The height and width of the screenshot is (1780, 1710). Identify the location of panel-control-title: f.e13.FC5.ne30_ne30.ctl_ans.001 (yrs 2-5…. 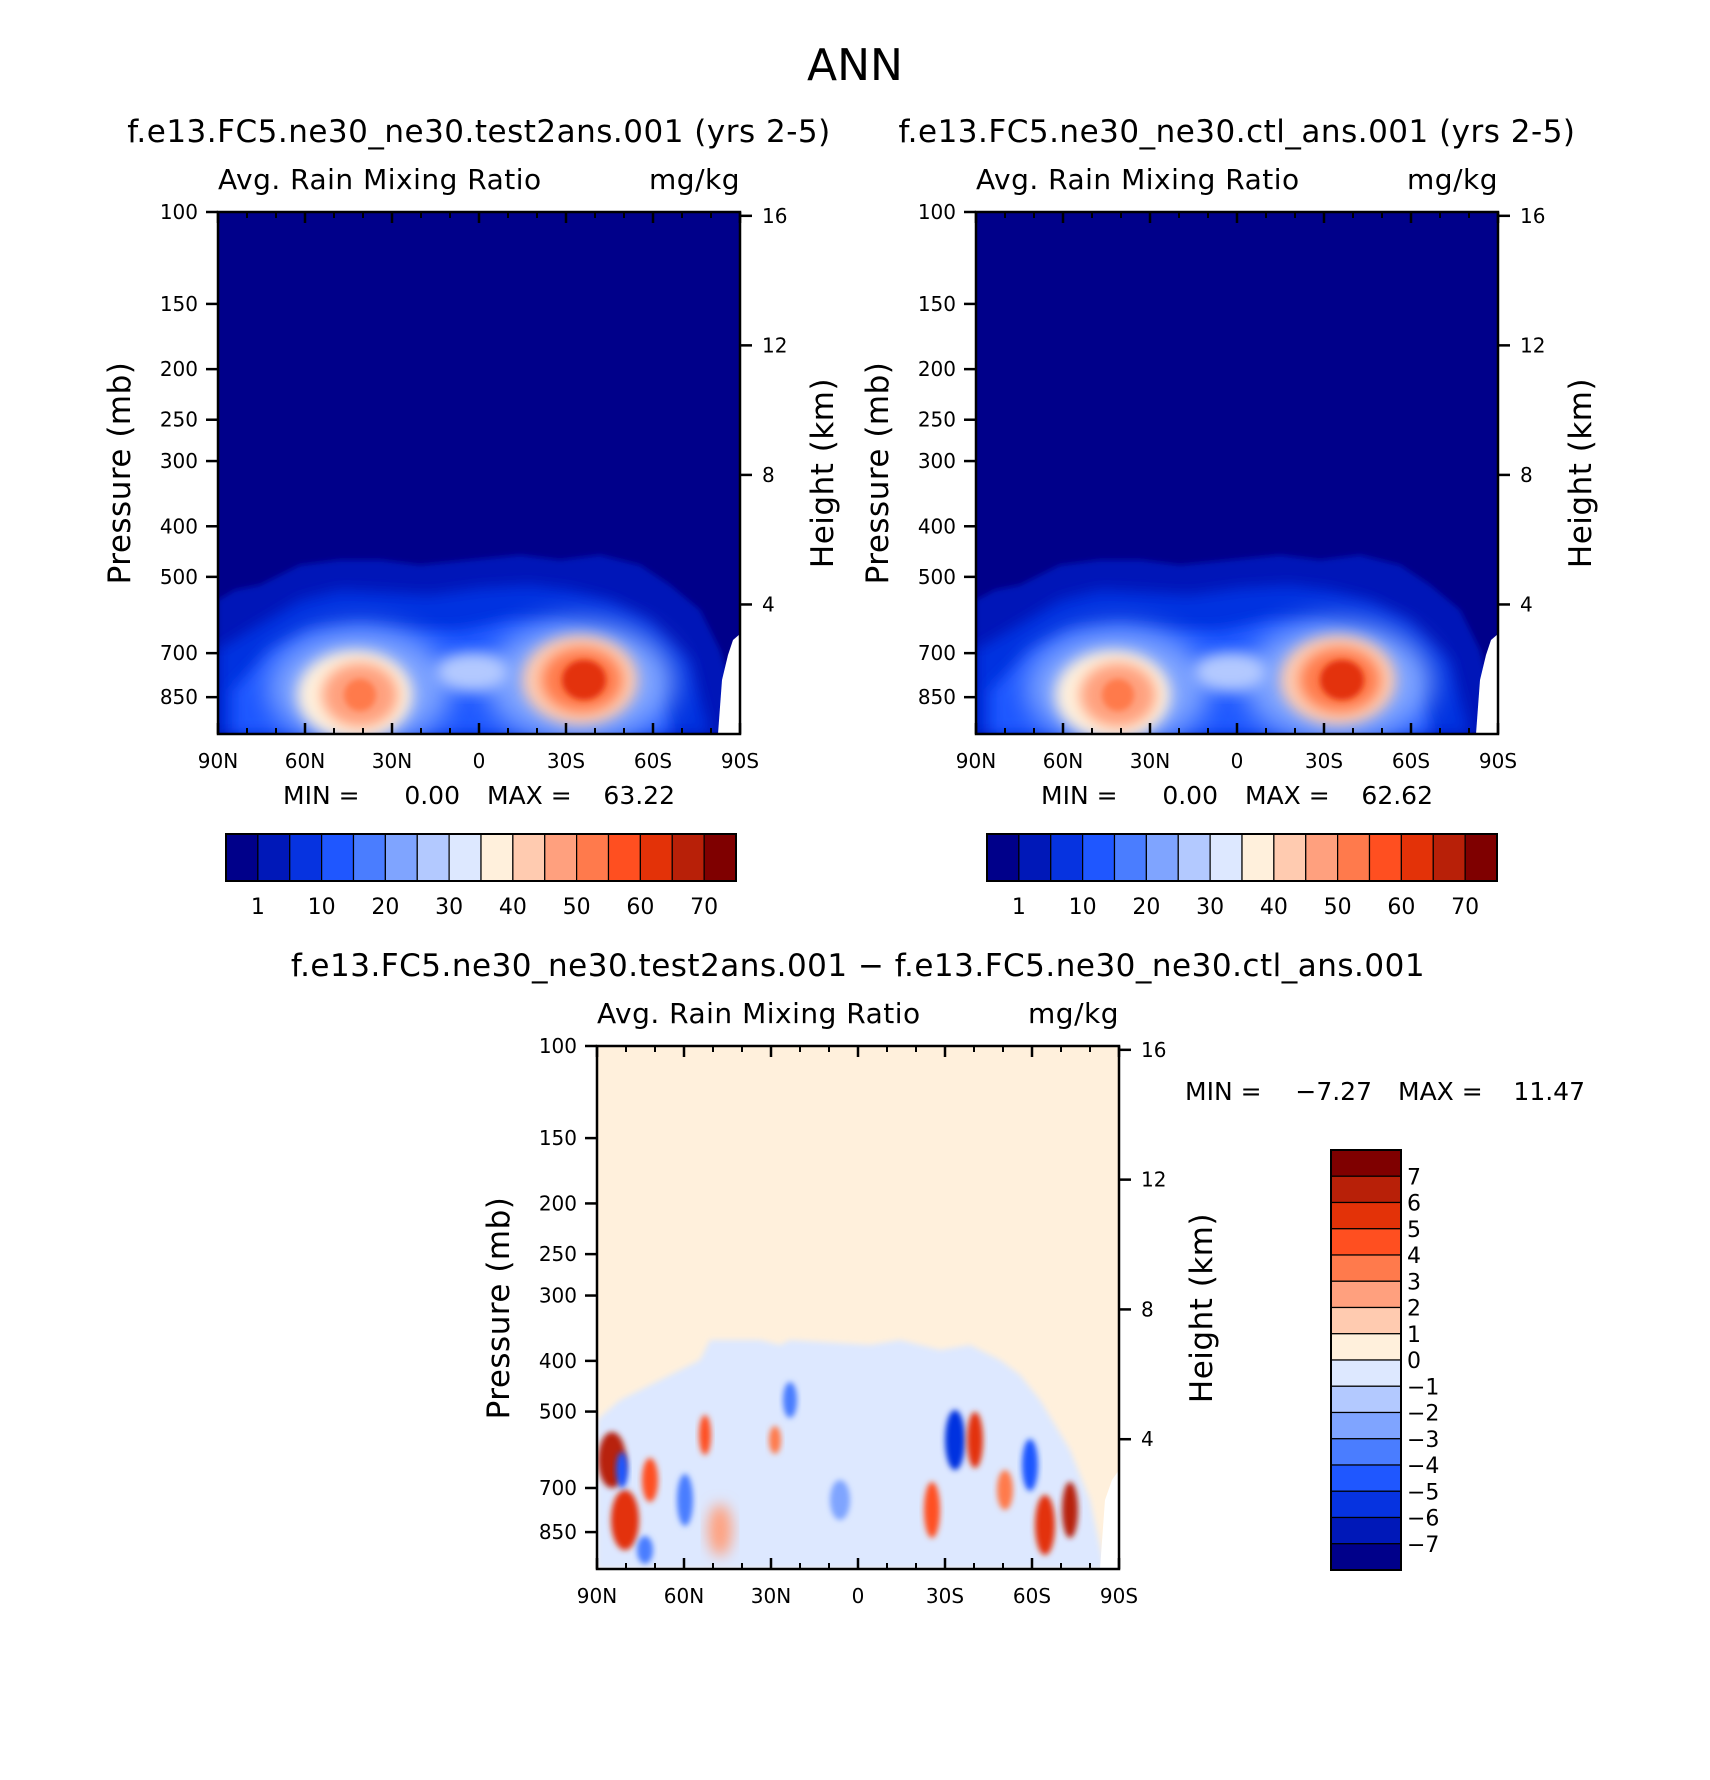
(1236, 132).